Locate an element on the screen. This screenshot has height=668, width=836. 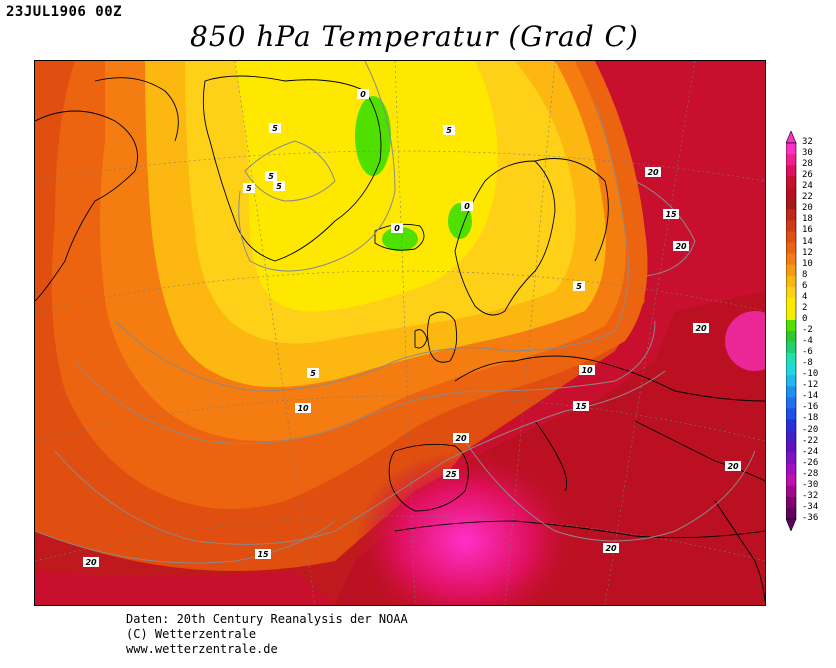
legend-colorbar is located at coordinates (791, 331).